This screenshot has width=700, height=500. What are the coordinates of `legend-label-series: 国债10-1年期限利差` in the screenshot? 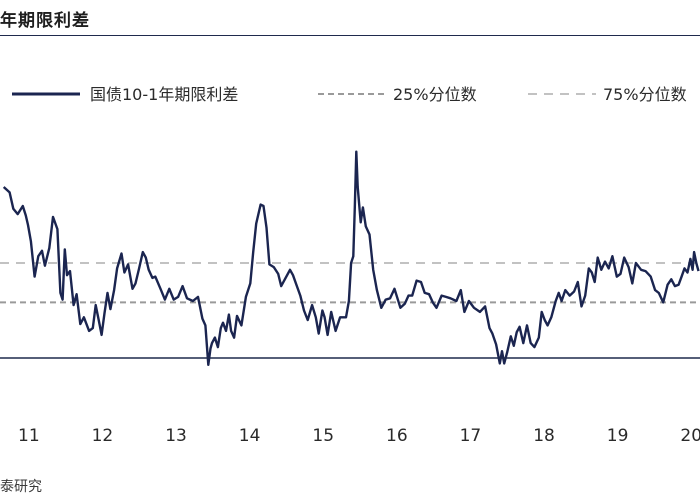 It's located at (164, 94).